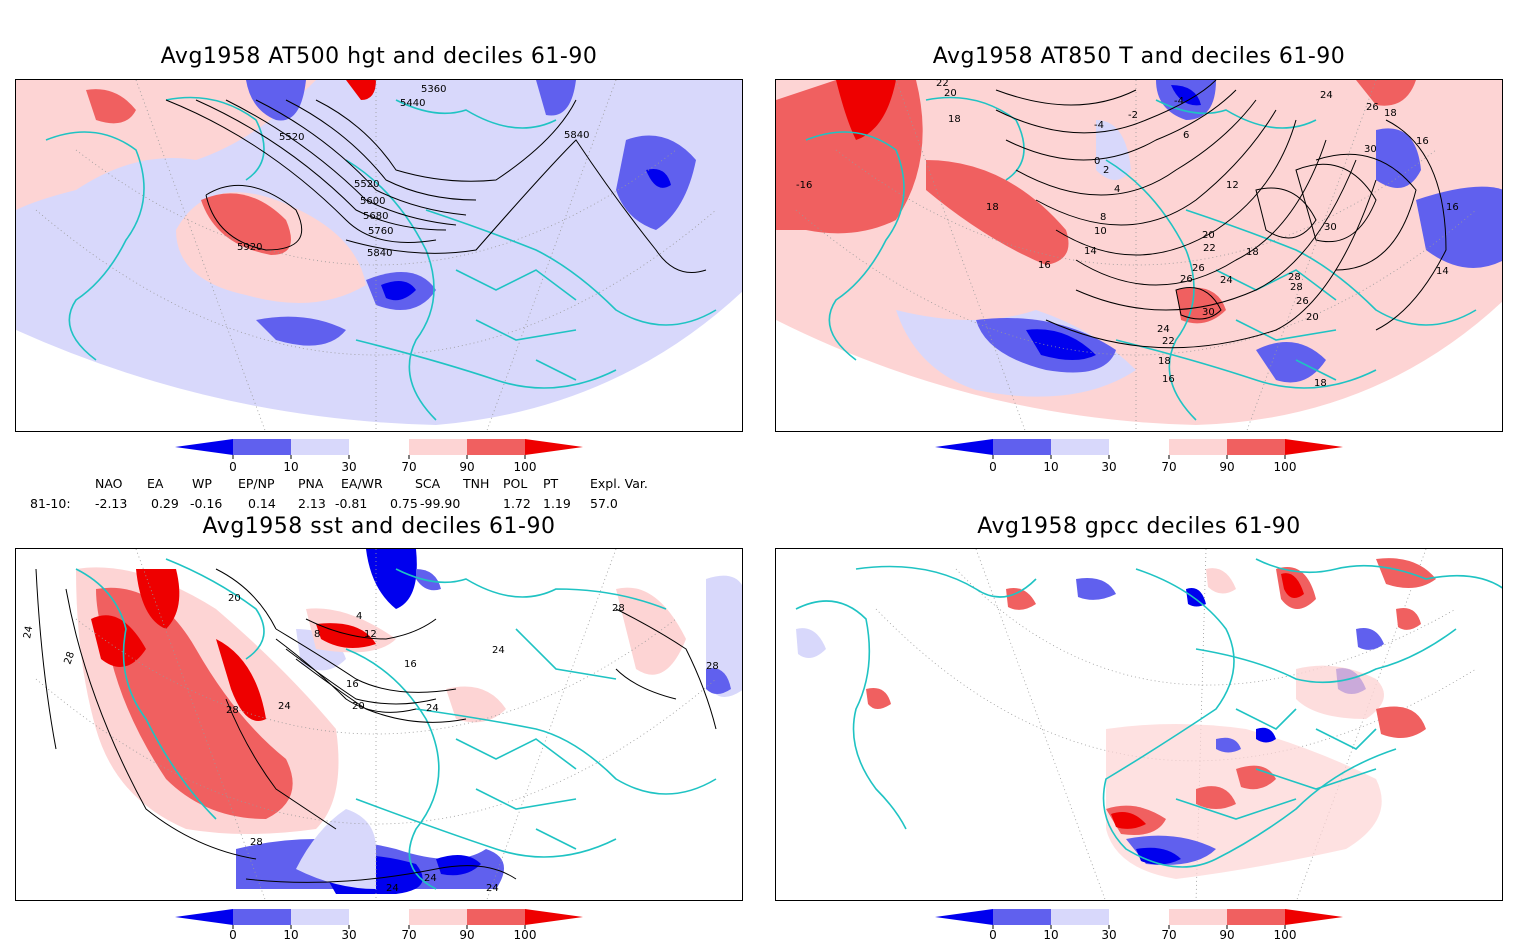 The image size is (1520, 949). I want to click on gpcc-panel-title: Avg1958 gpcc deciles 61-90, so click(1139, 526).